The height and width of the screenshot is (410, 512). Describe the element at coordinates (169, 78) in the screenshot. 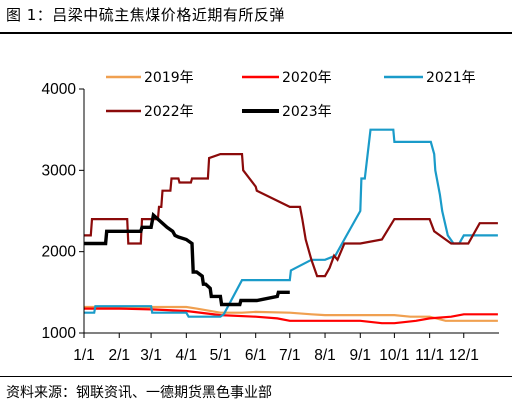

I see `legend-label-2019: 2019年` at that location.